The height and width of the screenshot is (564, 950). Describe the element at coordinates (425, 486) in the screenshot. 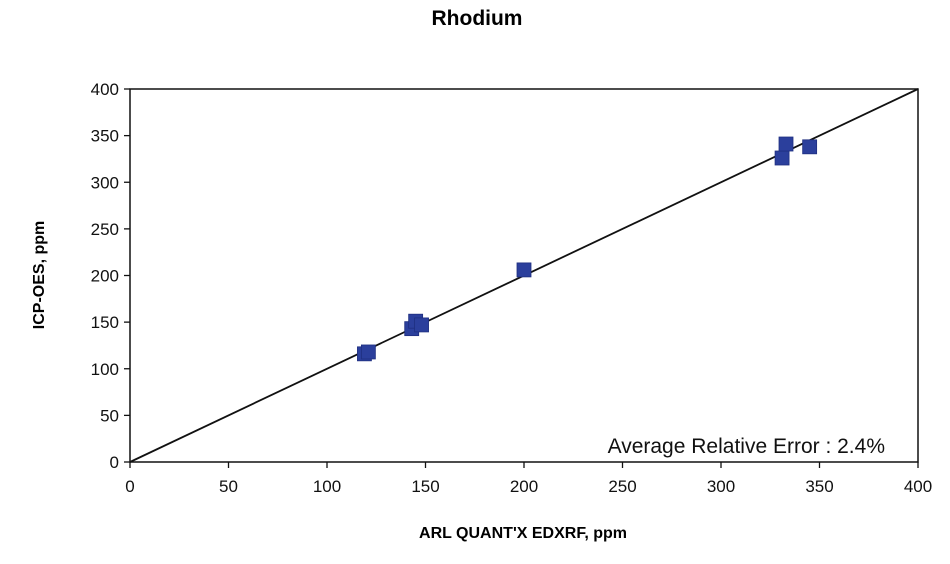

I see `x-tick-label: 150` at that location.